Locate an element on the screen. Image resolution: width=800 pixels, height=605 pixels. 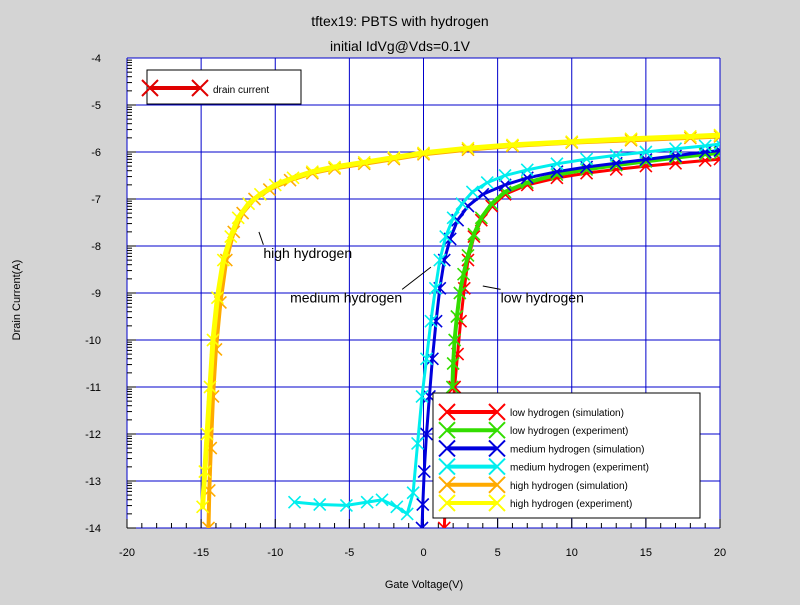
x-tick-label: -15 is located at coordinates (201, 553).